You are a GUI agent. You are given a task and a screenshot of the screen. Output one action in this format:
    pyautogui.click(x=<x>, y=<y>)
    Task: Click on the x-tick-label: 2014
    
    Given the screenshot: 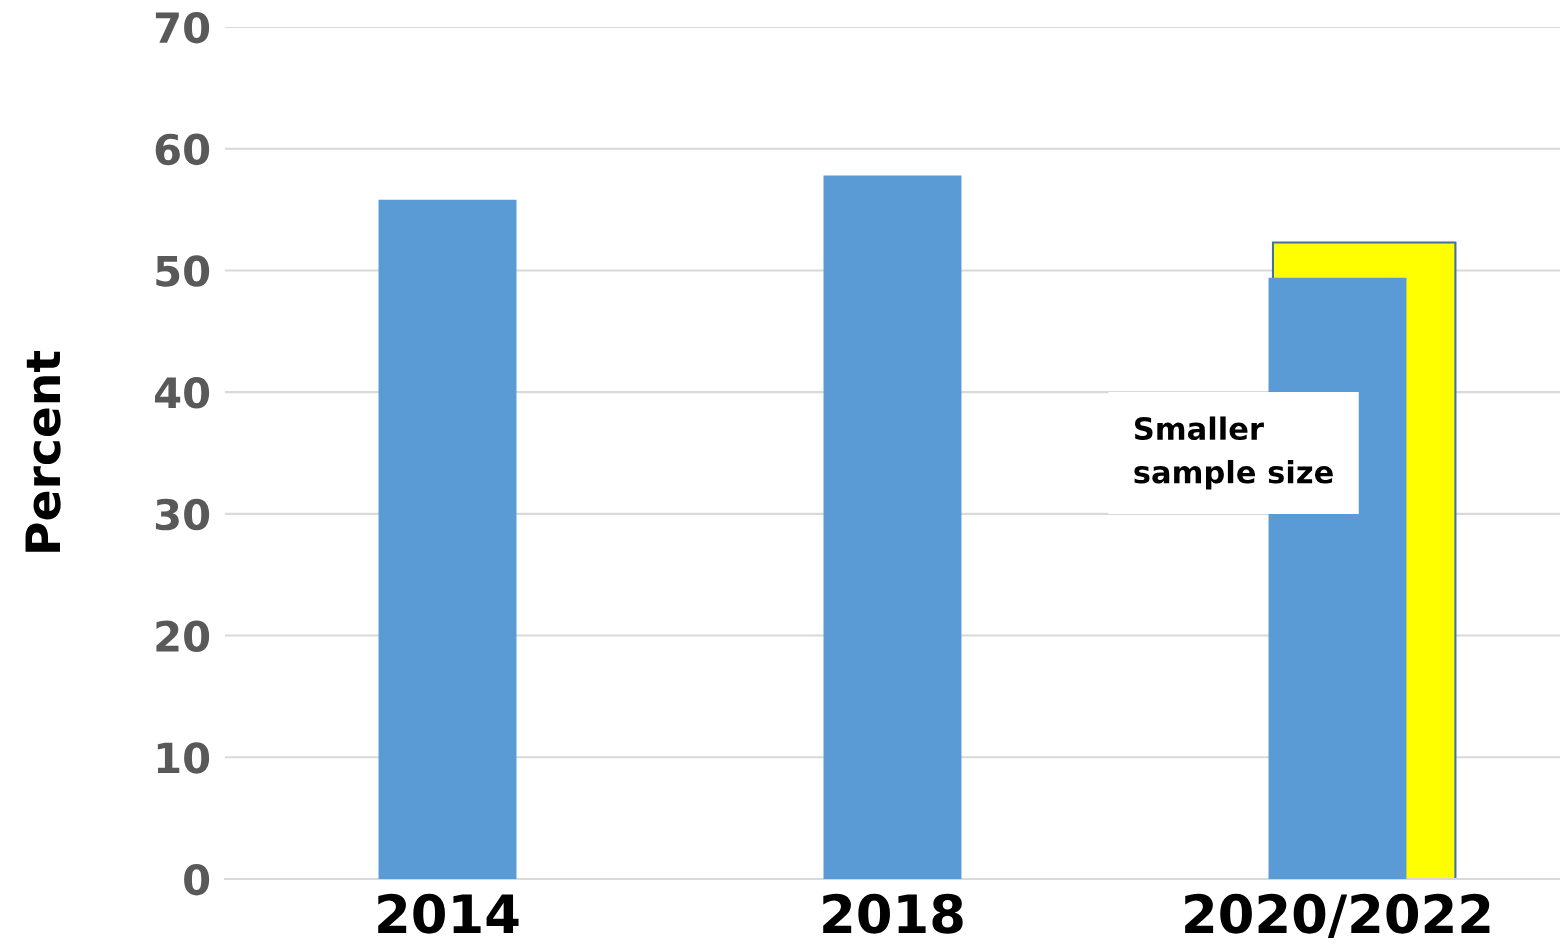 What is the action you would take?
    pyautogui.click(x=448, y=913)
    